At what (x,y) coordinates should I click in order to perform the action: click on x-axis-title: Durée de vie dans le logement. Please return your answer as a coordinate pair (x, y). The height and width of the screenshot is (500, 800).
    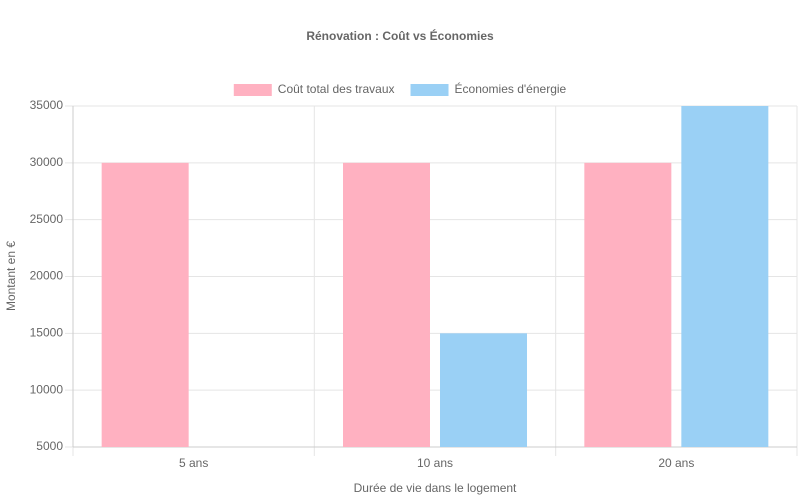
    Looking at the image, I should click on (435, 488).